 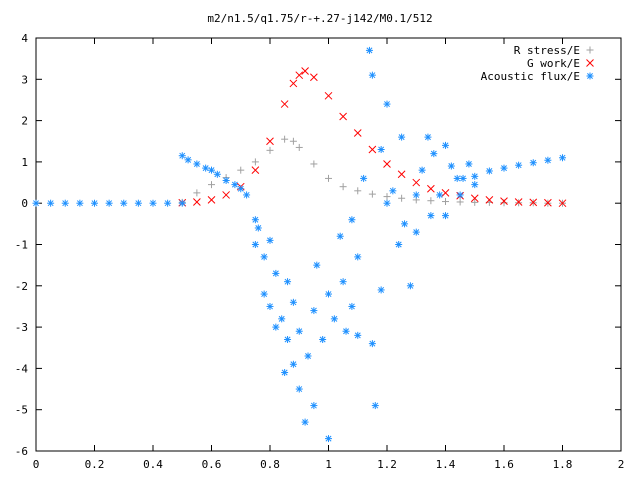 What do you see at coordinates (270, 464) in the screenshot?
I see `x-tick-label: 0.8` at bounding box center [270, 464].